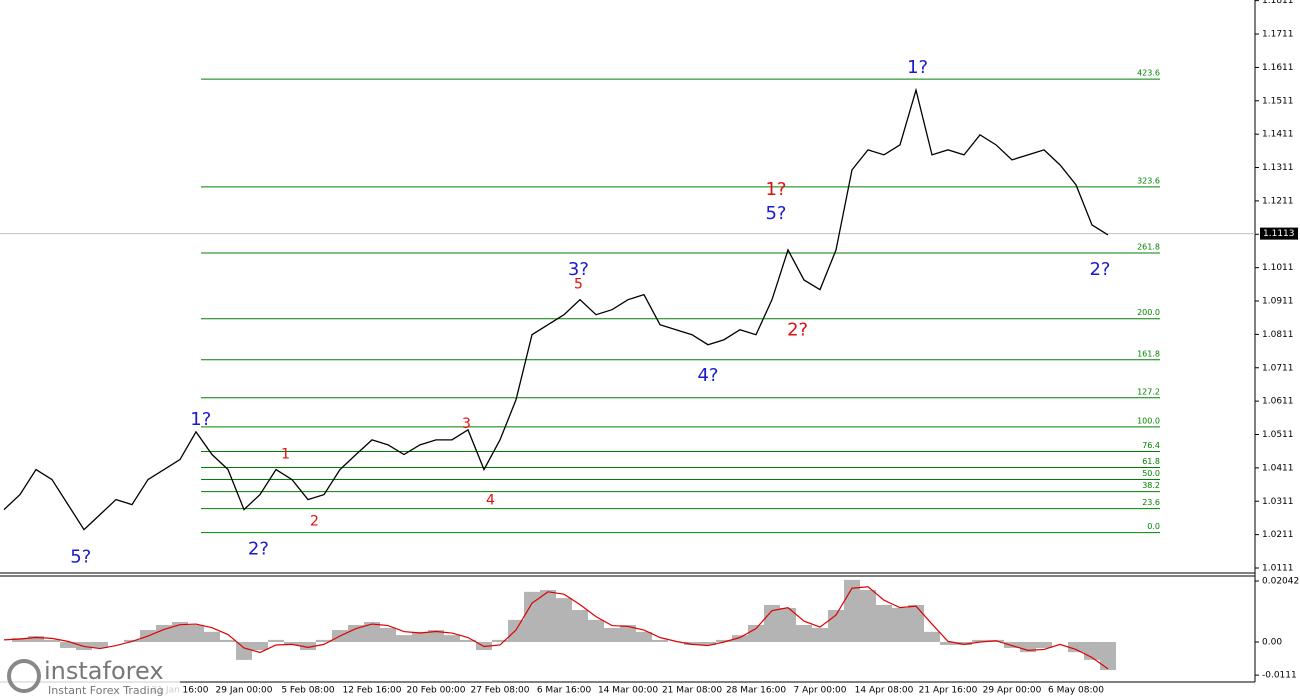 The width and height of the screenshot is (1300, 700). What do you see at coordinates (308, 691) in the screenshot?
I see `x-tick-label: 5 Feb 08:00` at bounding box center [308, 691].